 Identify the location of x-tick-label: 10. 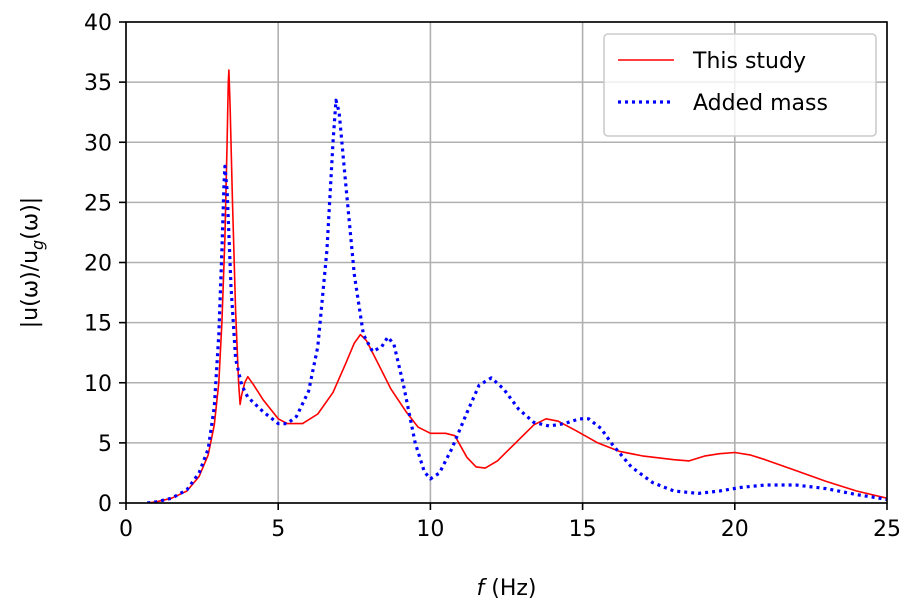
(430, 529).